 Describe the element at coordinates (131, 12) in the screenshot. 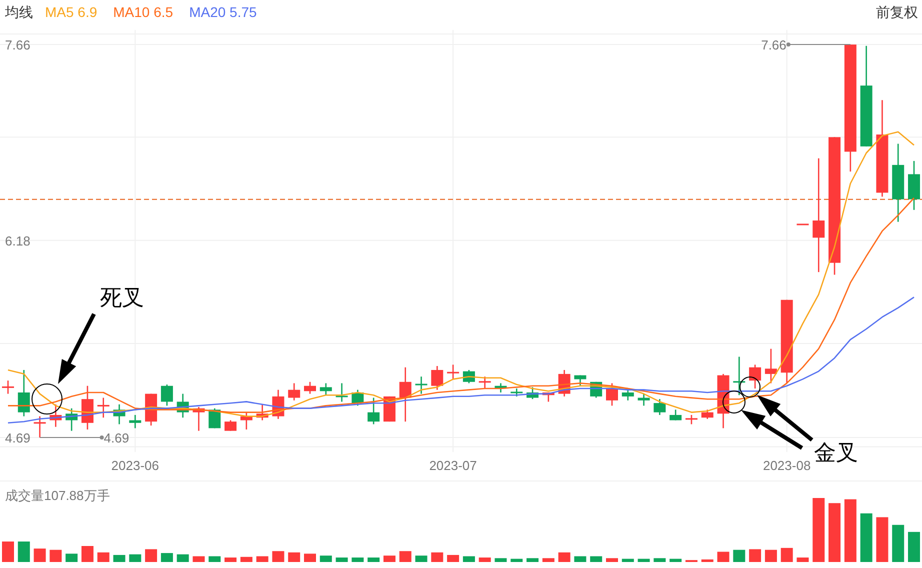

I see `legend: 均线 MA5 6.9 MA10 6.5 MA20 5.75` at that location.